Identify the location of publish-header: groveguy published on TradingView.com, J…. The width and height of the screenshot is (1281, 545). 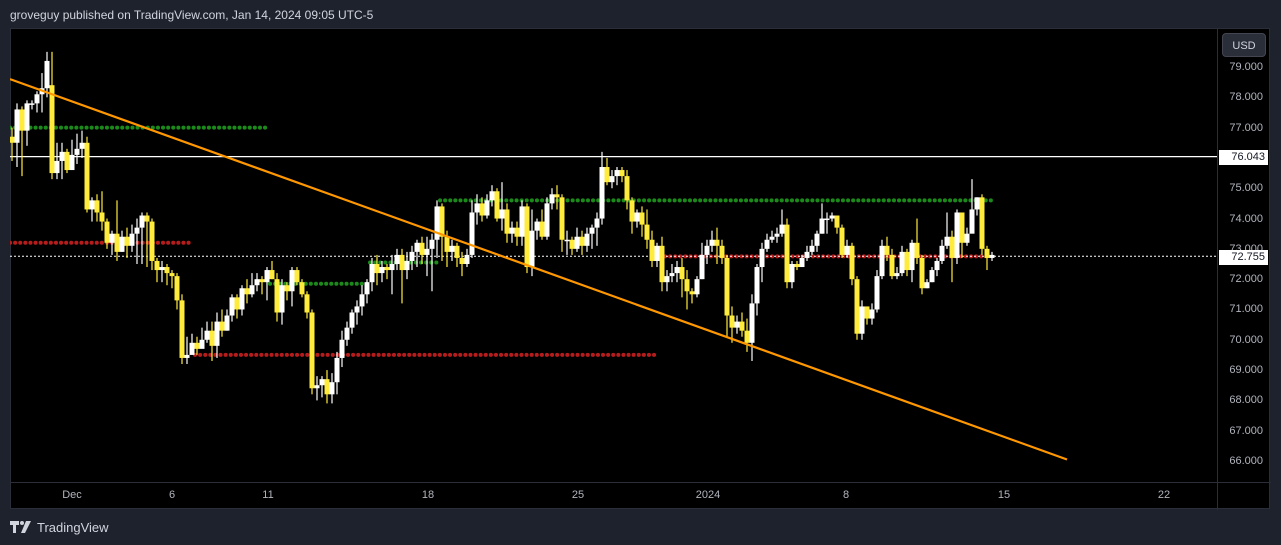
(192, 15).